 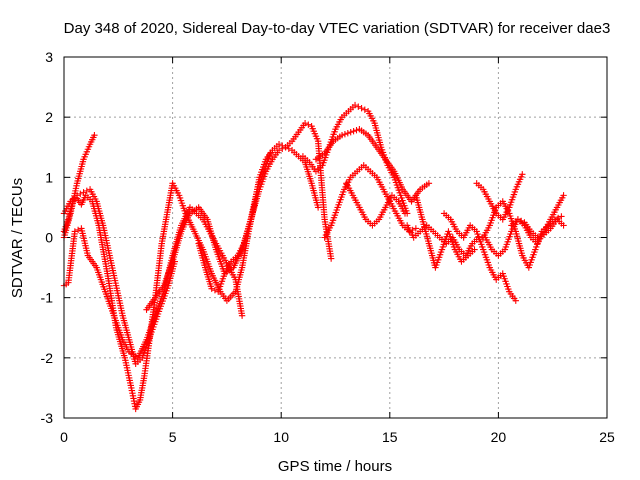 I want to click on x-tick-label: 10, so click(x=281, y=437).